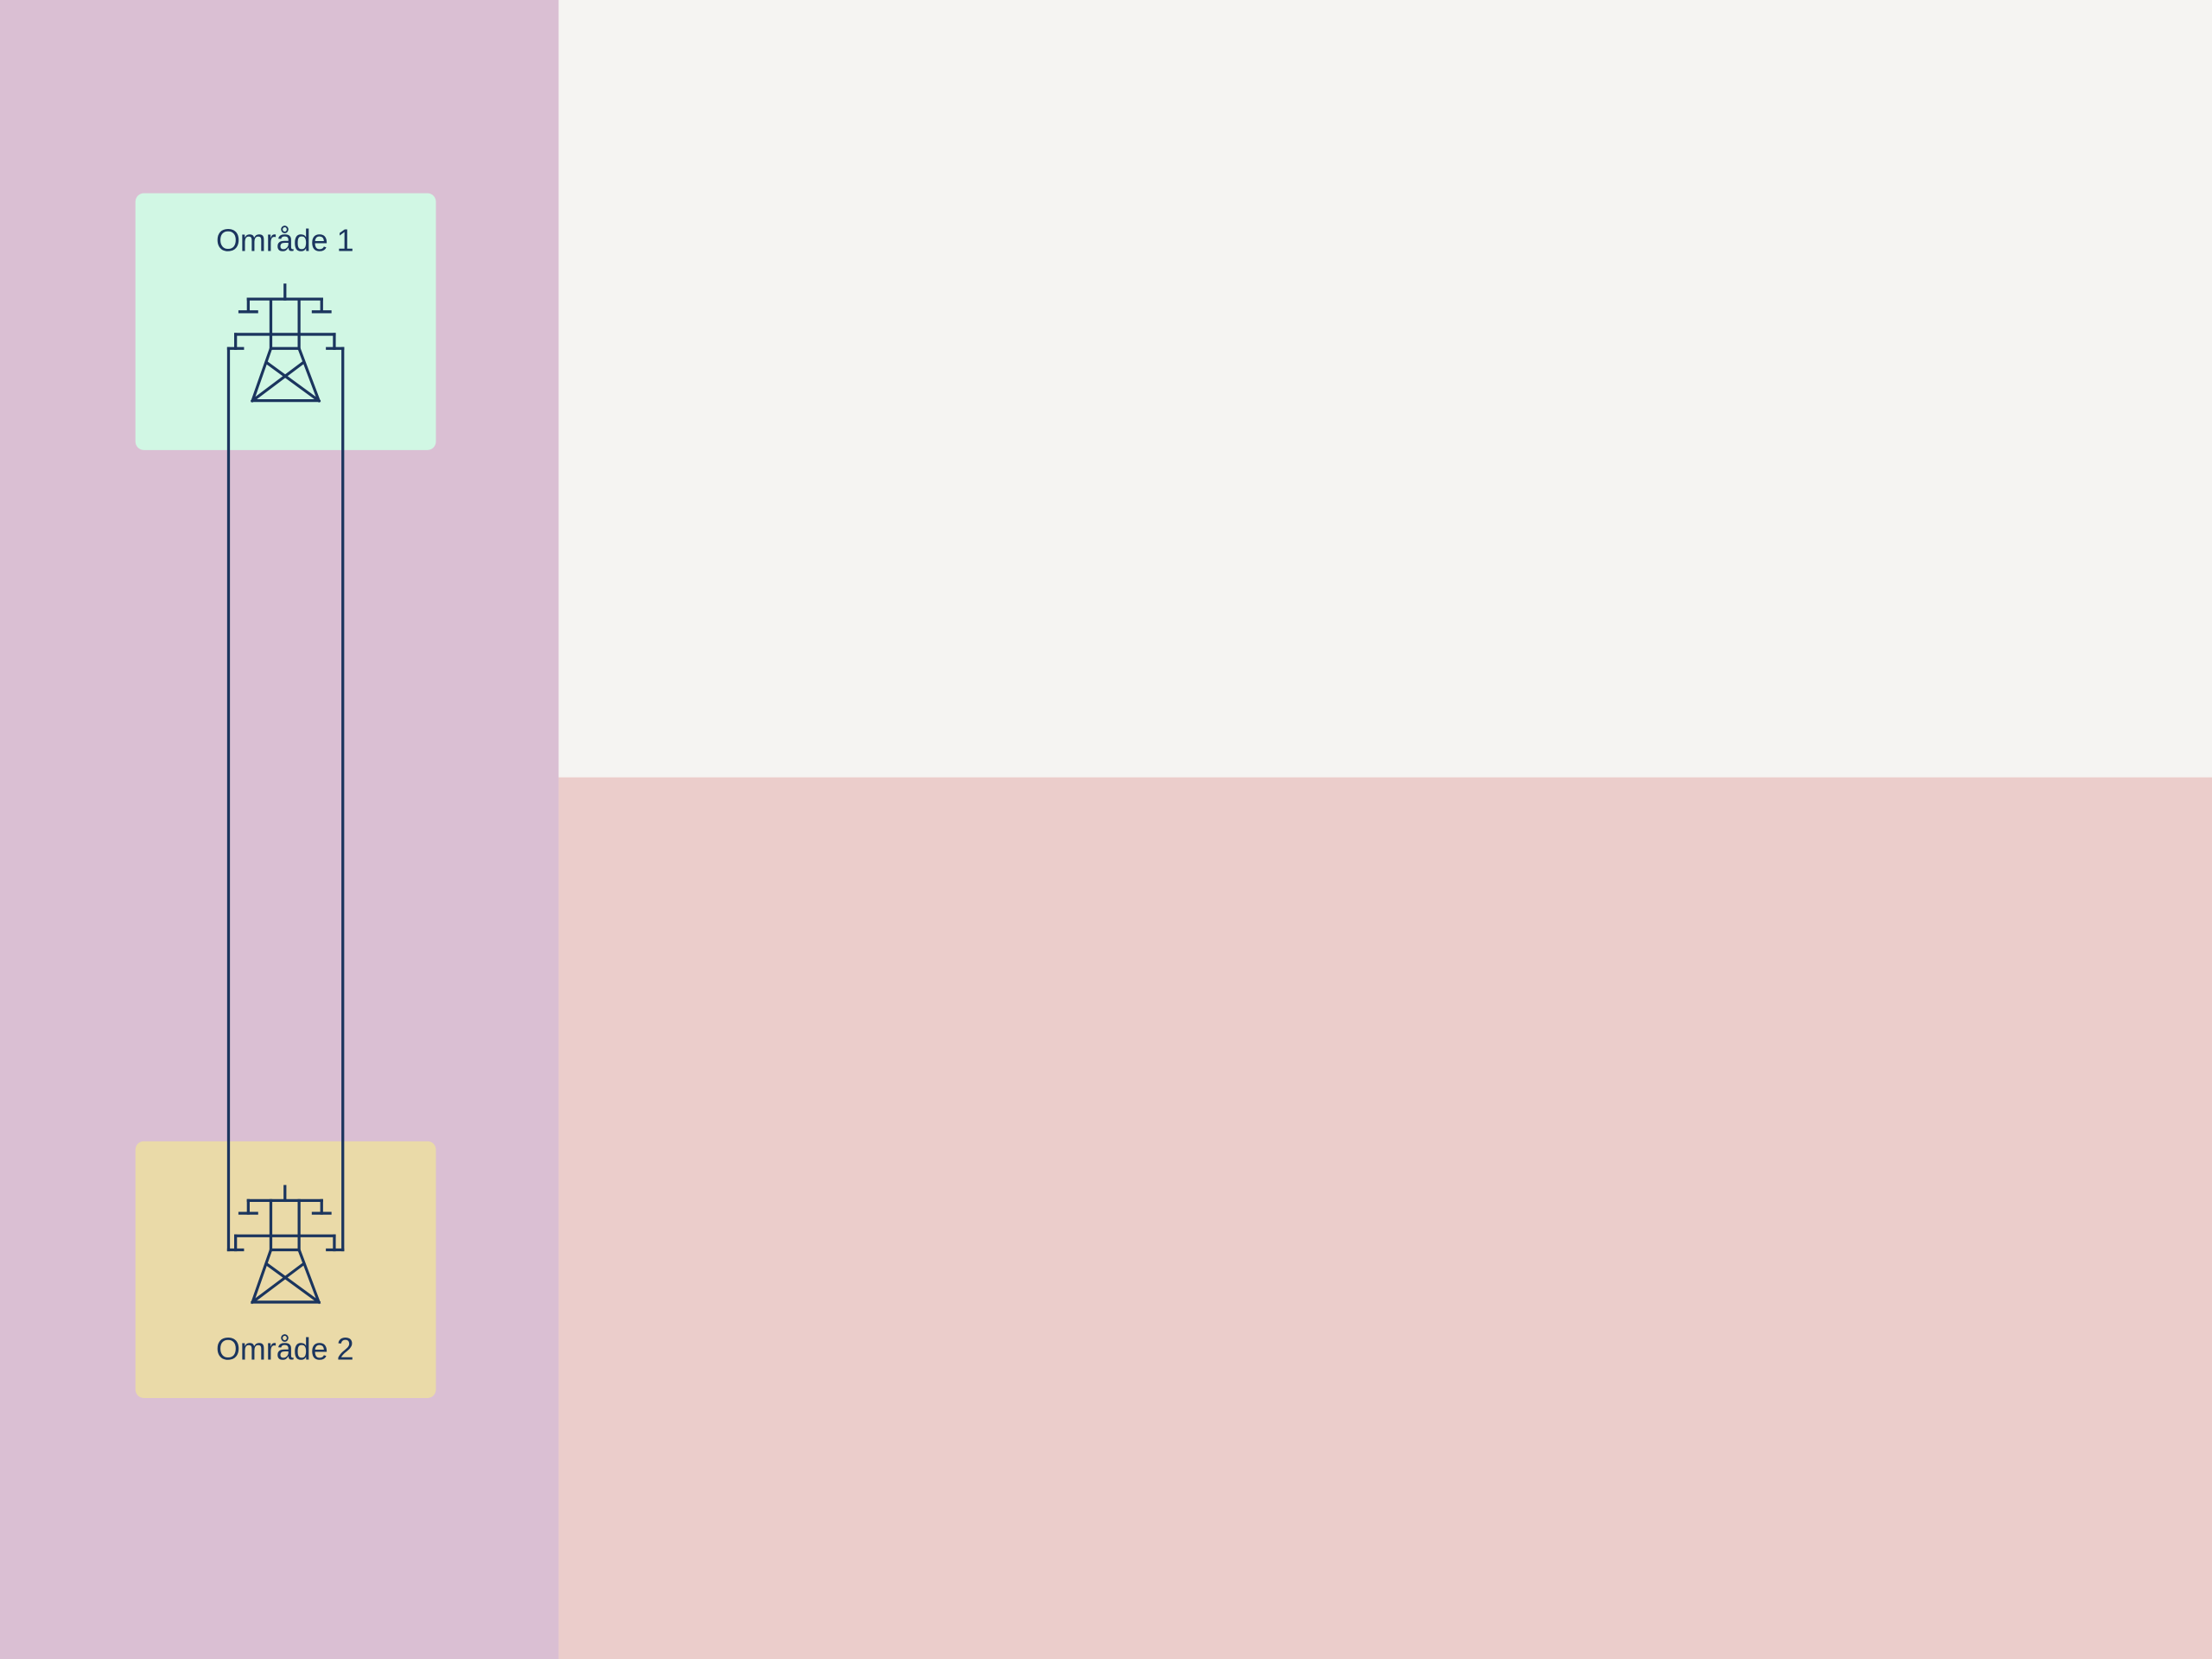 The width and height of the screenshot is (2212, 1659). Describe the element at coordinates (285, 239) in the screenshot. I see `area-label: Område 1` at that location.